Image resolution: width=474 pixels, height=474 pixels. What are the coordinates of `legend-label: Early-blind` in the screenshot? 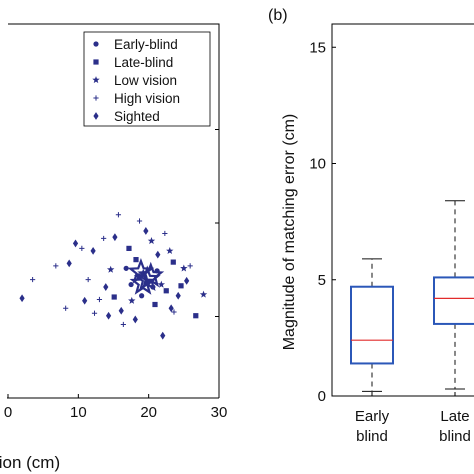 It's located at (146, 44).